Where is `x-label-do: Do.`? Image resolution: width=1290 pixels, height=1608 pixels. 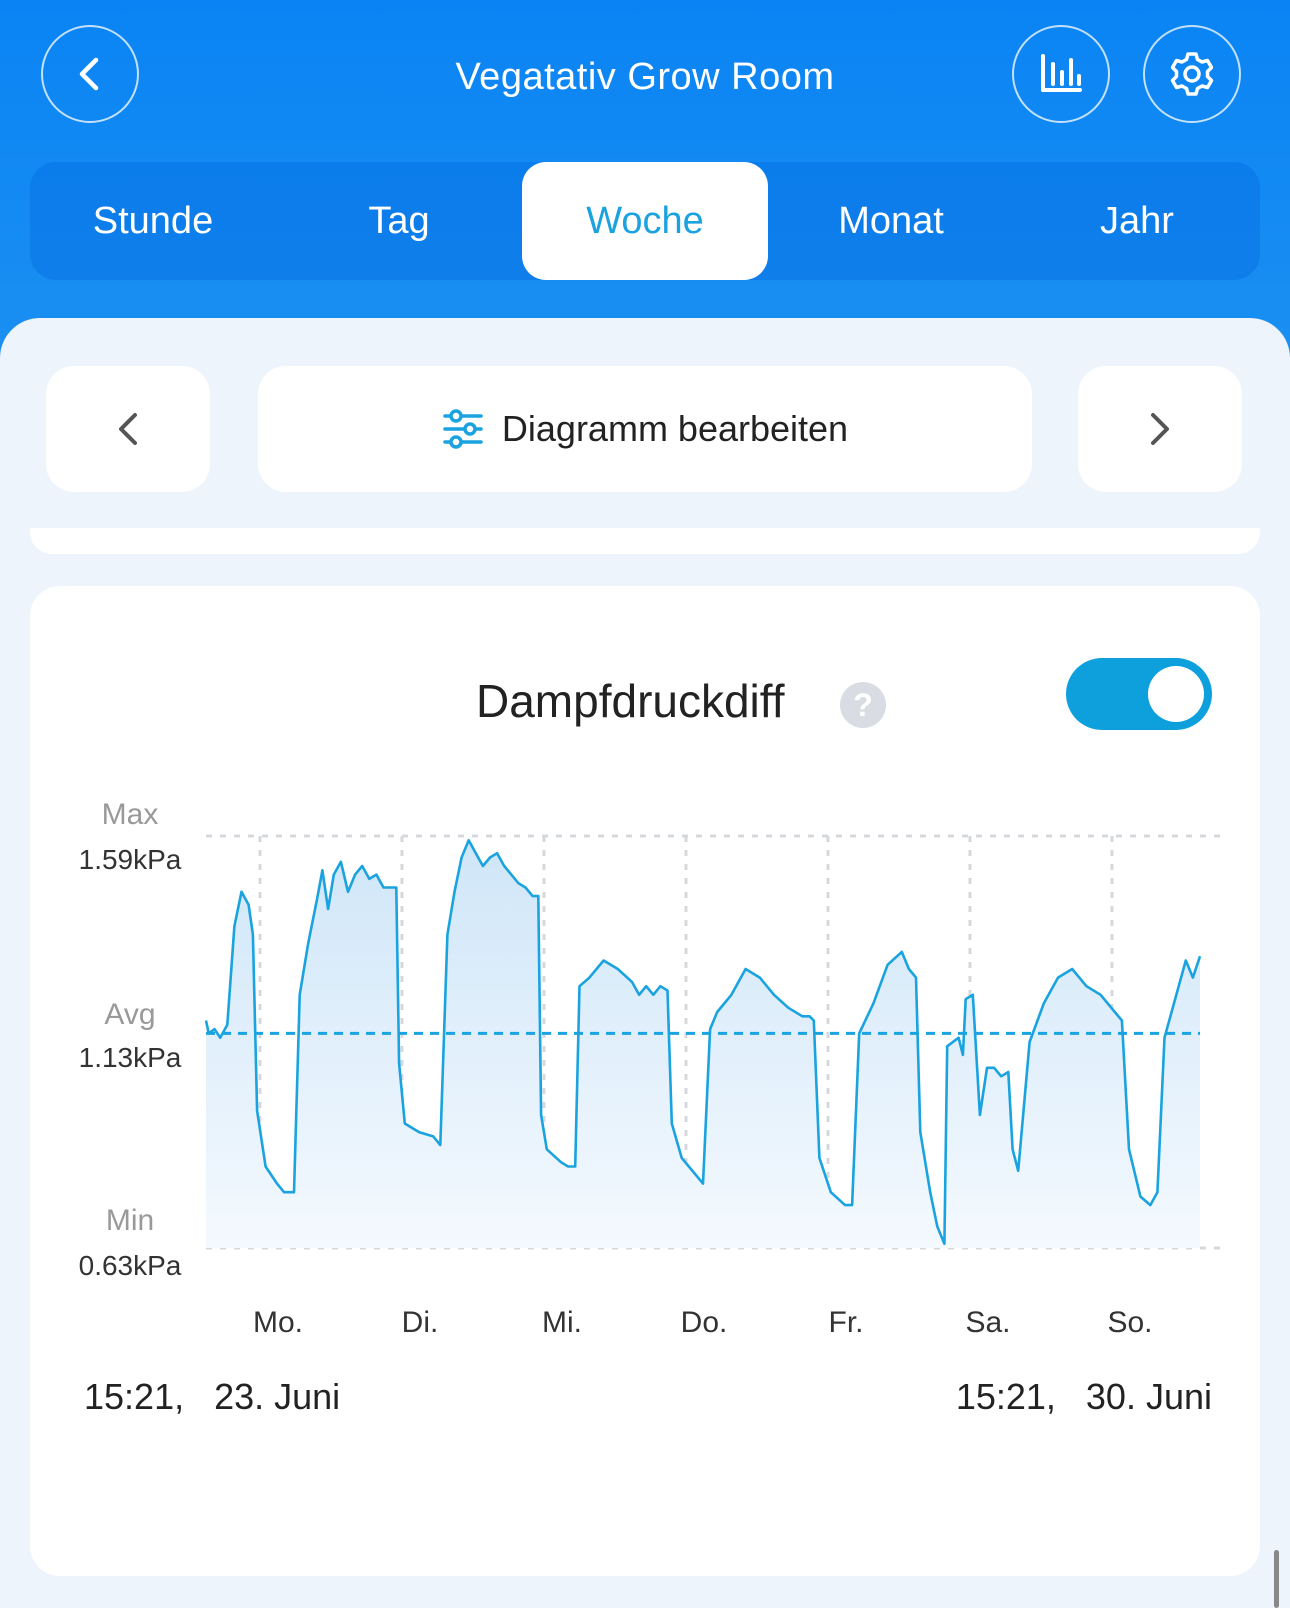 x-label-do: Do. is located at coordinates (704, 1322).